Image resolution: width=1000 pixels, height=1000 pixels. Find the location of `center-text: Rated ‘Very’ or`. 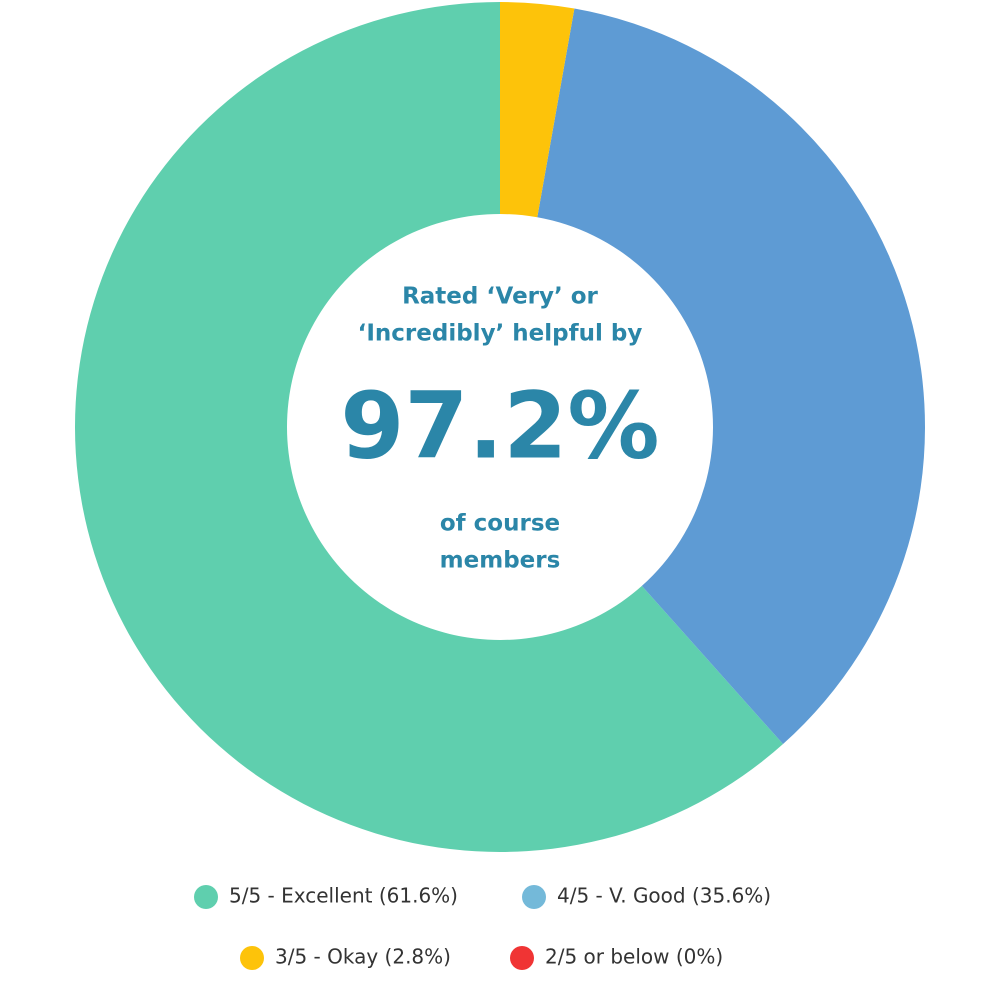

center-text: Rated ‘Very’ or is located at coordinates (500, 297).